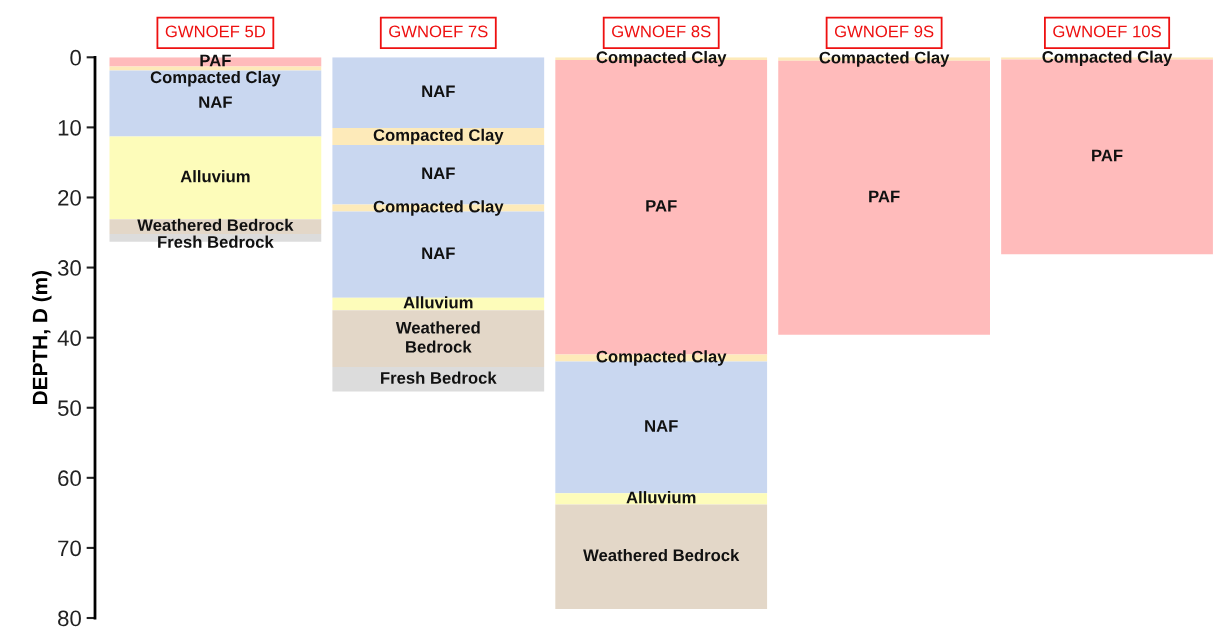 The image size is (1214, 631). What do you see at coordinates (69, 338) in the screenshot?
I see `y-tick-label: 40` at bounding box center [69, 338].